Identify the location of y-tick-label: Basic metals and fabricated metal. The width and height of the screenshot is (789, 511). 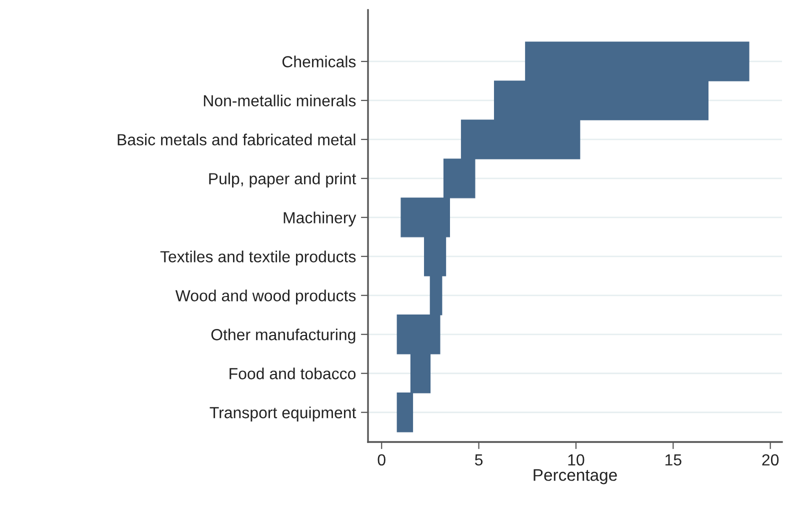
(237, 140).